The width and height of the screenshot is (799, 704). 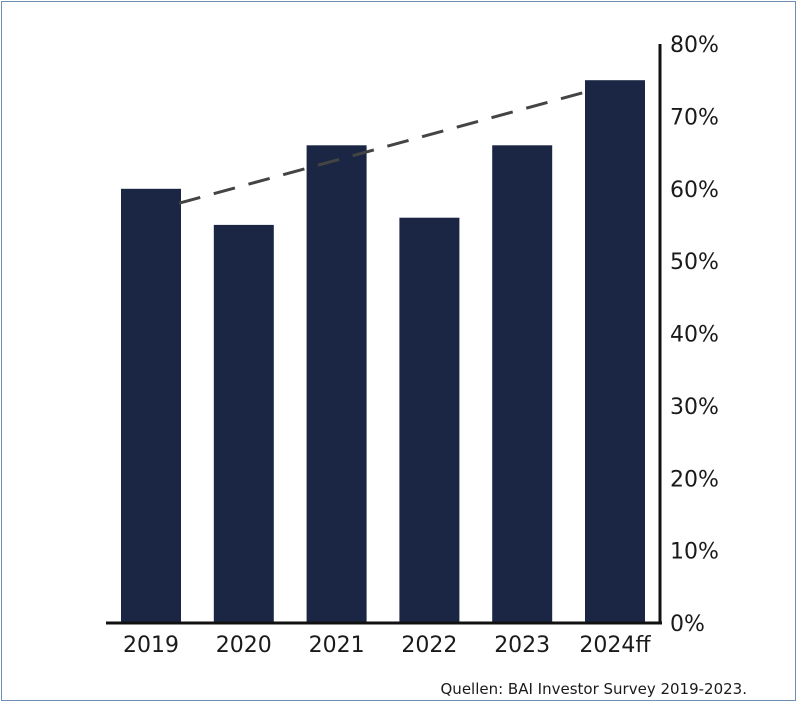 What do you see at coordinates (522, 384) in the screenshot?
I see `bar-2023` at bounding box center [522, 384].